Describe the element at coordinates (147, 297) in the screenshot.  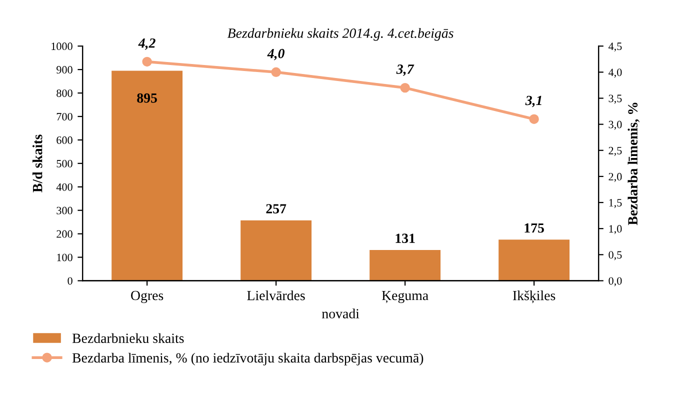
I see `x-tick-label: Ogres` at that location.